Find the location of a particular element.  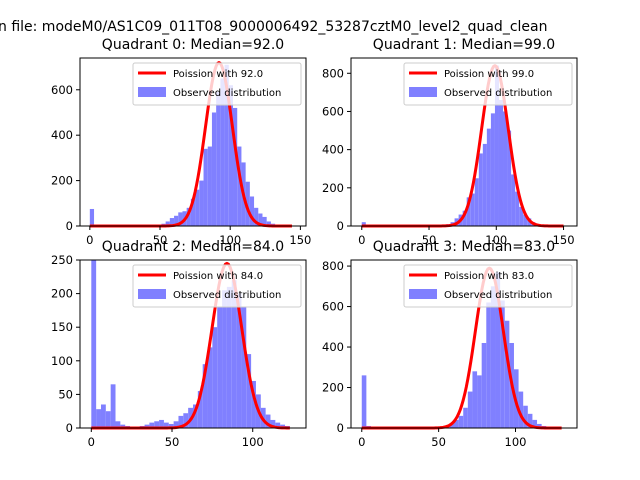

legend-observed-label: Observed distribution is located at coordinates (498, 295).